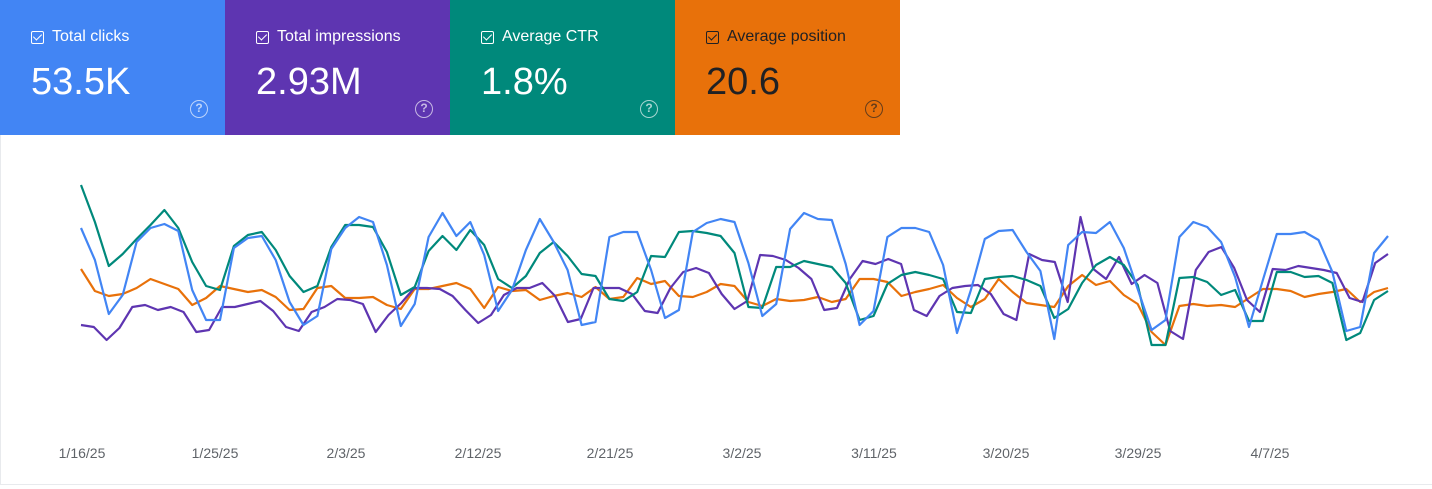 This screenshot has height=489, width=1432. I want to click on x-tick-label: 3/11/25, so click(874, 453).